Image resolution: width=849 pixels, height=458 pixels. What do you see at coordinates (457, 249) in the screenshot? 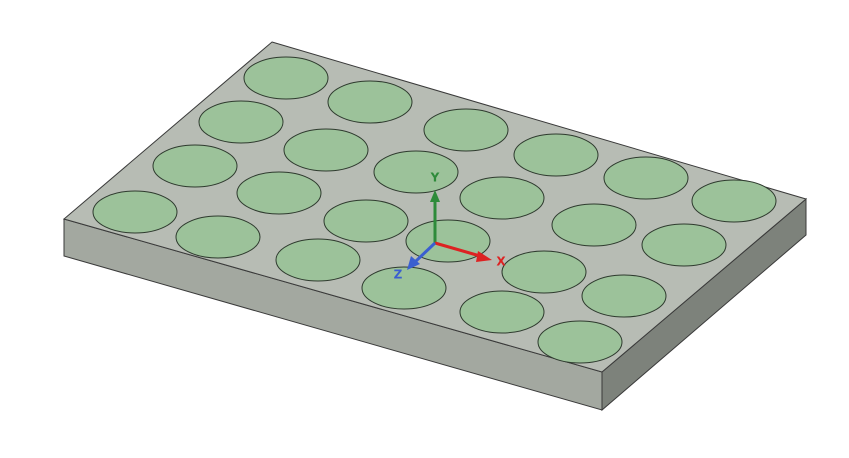
I see `x-axis-arrow` at bounding box center [457, 249].